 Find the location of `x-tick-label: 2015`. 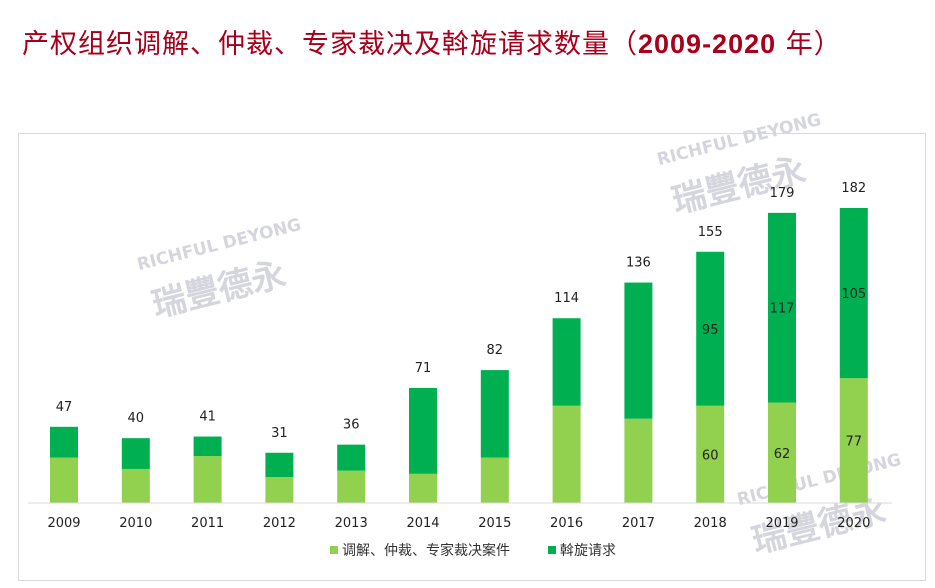

x-tick-label: 2015 is located at coordinates (494, 523).